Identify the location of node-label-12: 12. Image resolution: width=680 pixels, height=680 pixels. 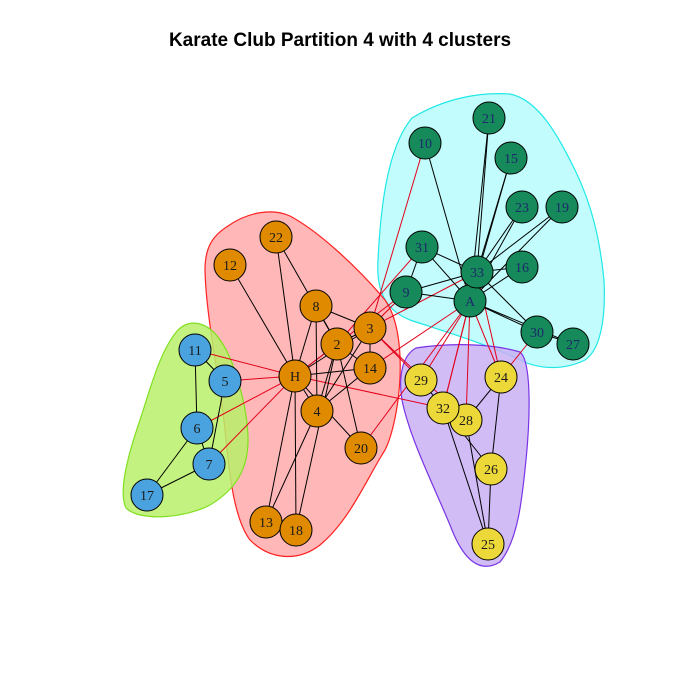
(230, 266).